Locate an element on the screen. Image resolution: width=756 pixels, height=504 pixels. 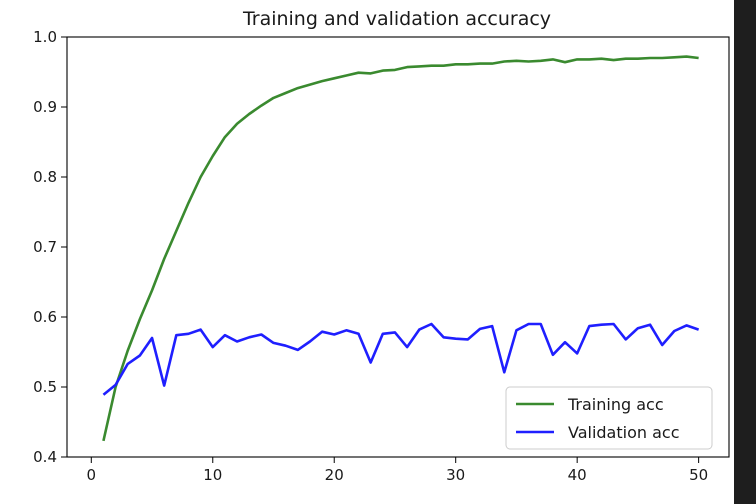
legend: Training acc Validation acc is located at coordinates (609, 418).